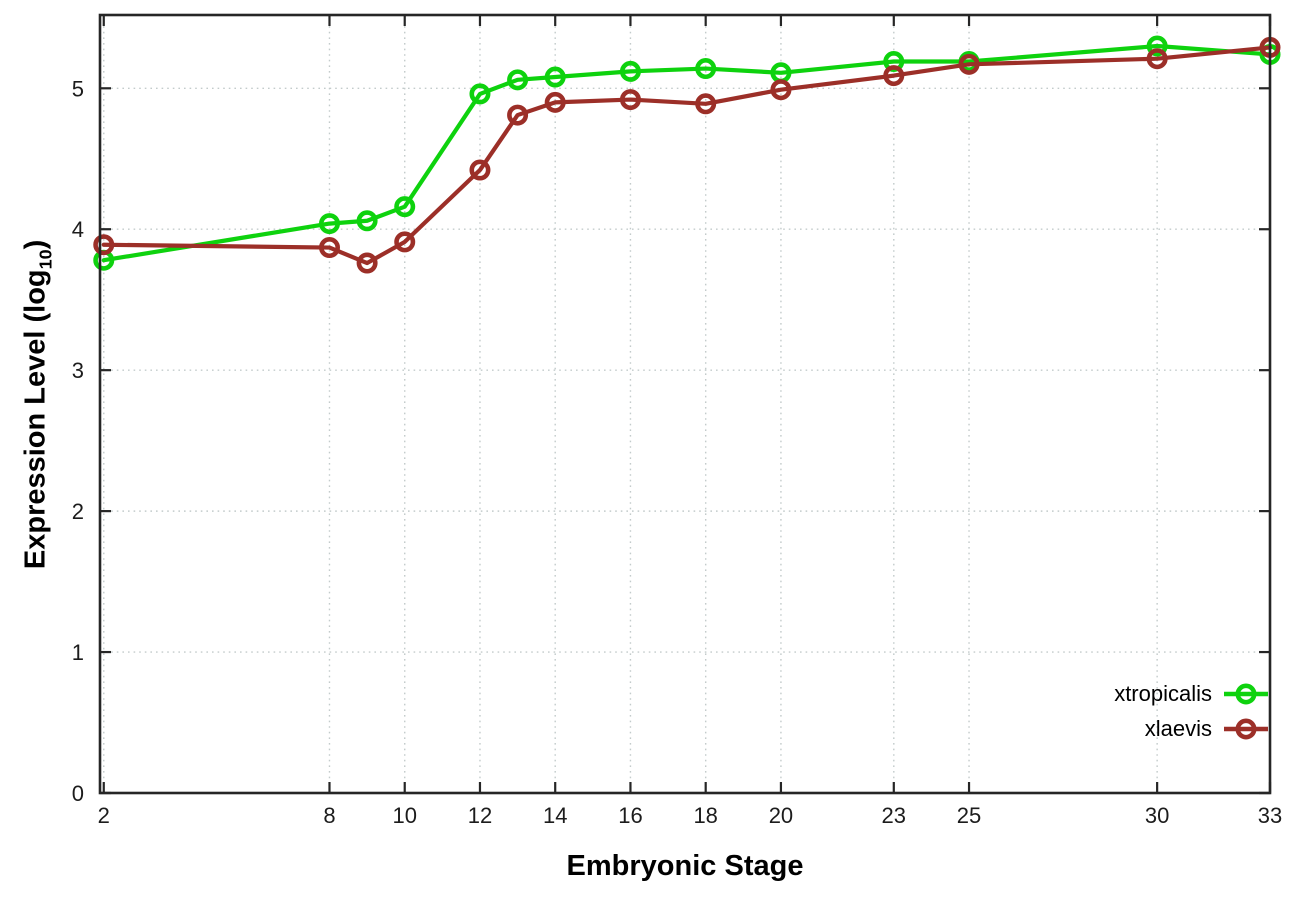  What do you see at coordinates (1178, 728) in the screenshot?
I see `legend-label: xlaevis` at bounding box center [1178, 728].